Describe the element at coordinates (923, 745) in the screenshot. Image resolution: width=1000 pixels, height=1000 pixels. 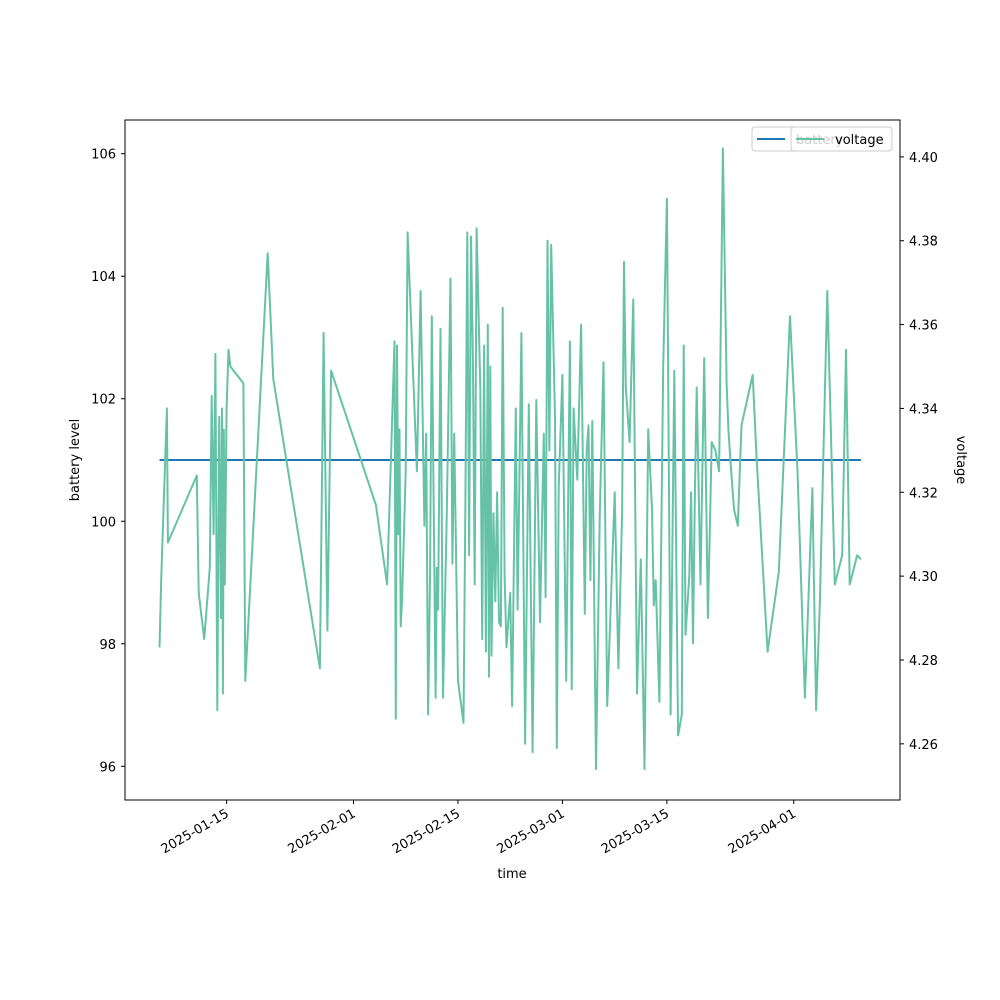
I see `y-right-tick-label: 4.26` at that location.